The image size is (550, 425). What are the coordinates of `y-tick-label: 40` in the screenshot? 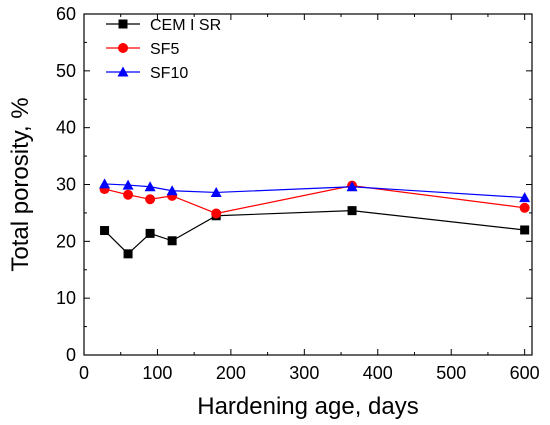 It's located at (66, 128).